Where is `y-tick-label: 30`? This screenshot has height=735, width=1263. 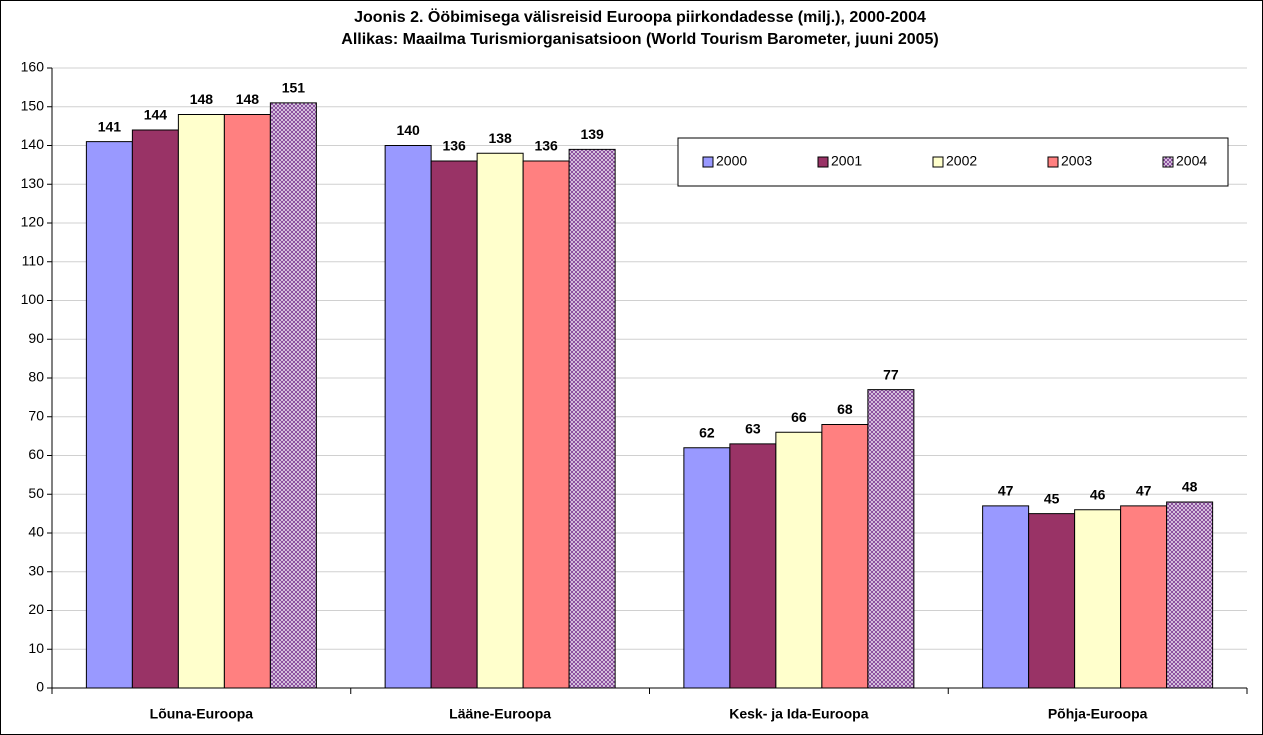
y-tick-label: 30 is located at coordinates (36, 570).